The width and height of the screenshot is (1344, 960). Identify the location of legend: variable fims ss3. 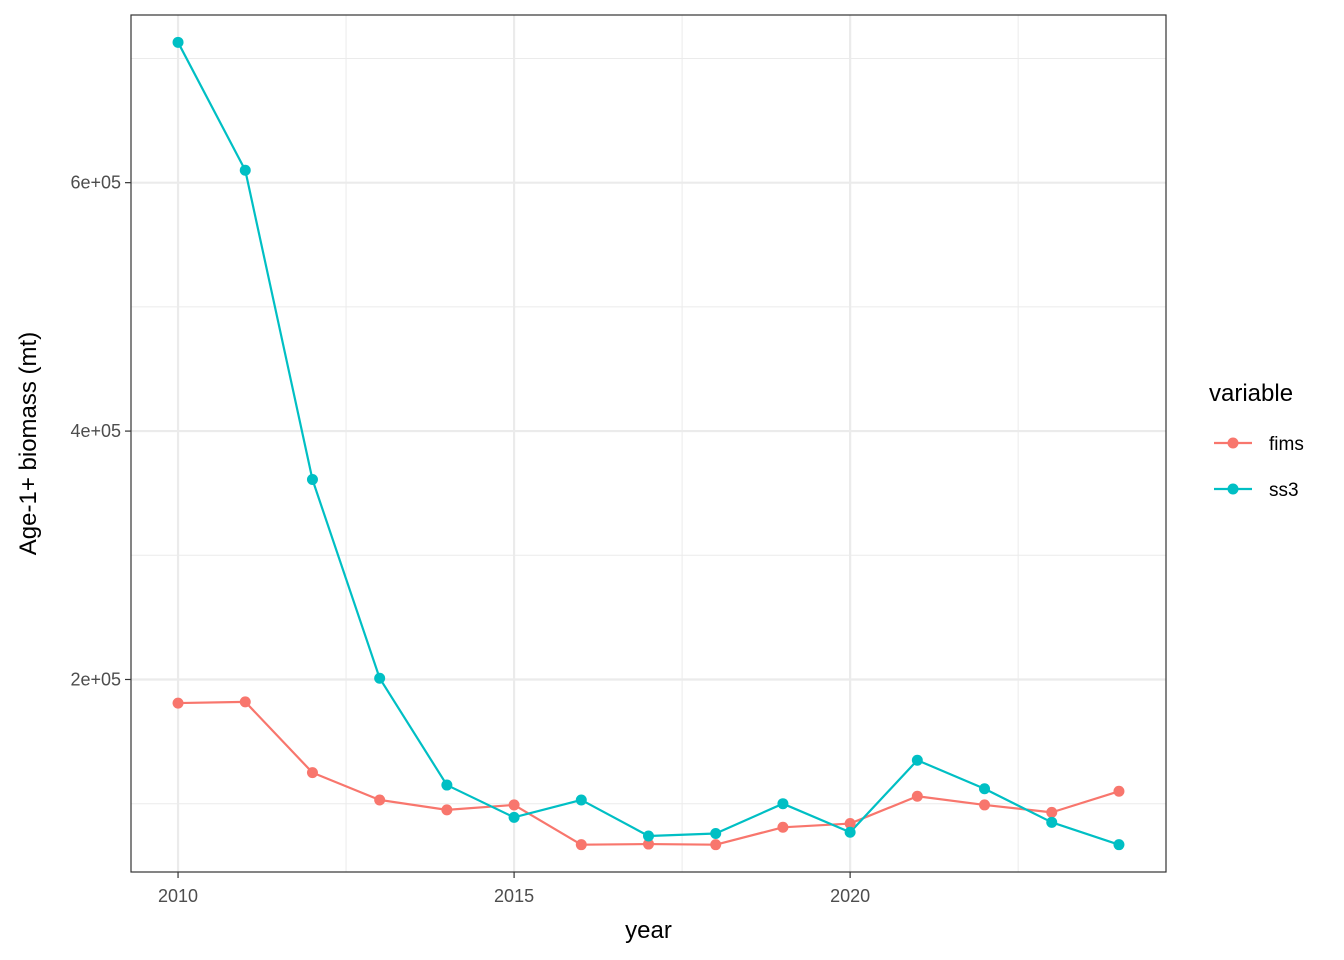
(1256, 440).